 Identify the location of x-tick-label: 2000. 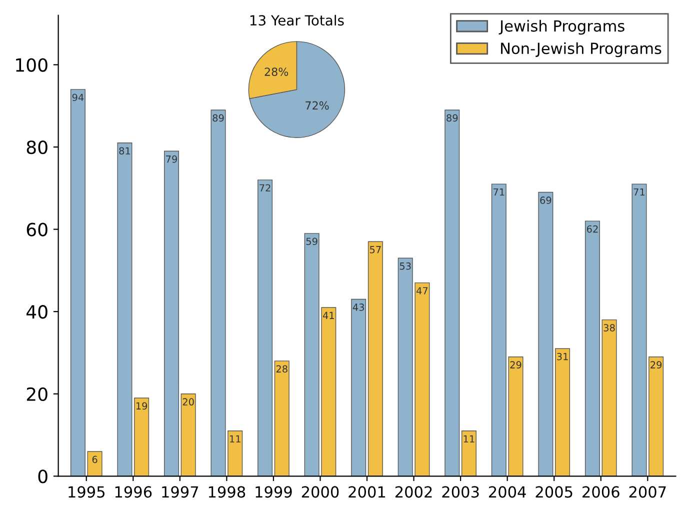
(320, 492).